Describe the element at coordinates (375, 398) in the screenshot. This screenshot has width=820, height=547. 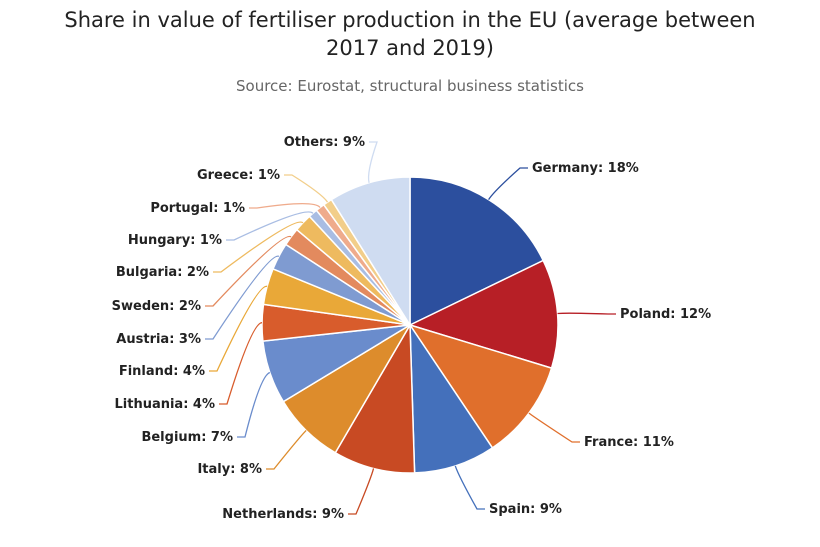
I see `pie-slice-netherlands` at that location.